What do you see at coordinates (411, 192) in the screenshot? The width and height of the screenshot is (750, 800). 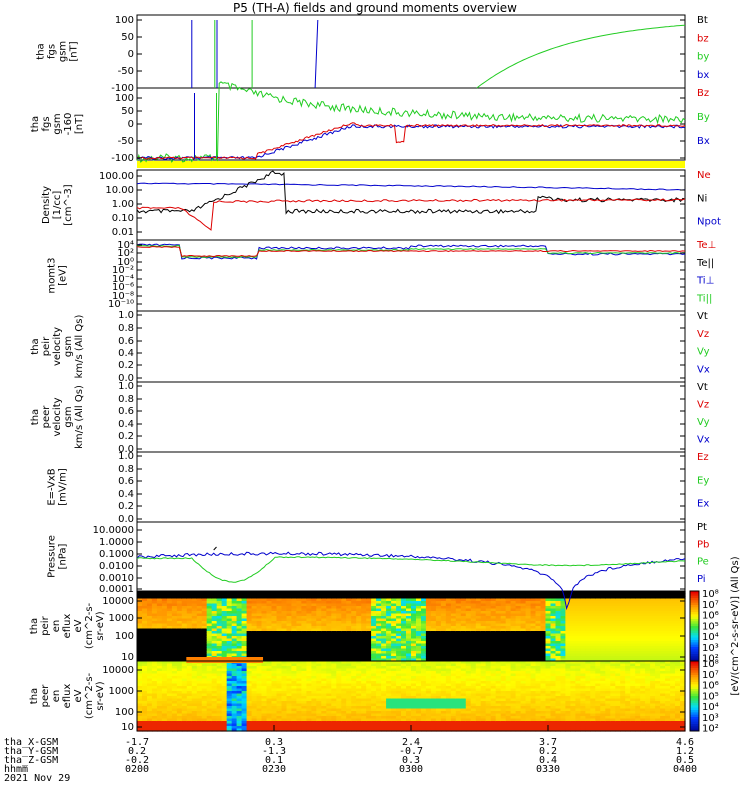 I see `Ni-trace` at bounding box center [411, 192].